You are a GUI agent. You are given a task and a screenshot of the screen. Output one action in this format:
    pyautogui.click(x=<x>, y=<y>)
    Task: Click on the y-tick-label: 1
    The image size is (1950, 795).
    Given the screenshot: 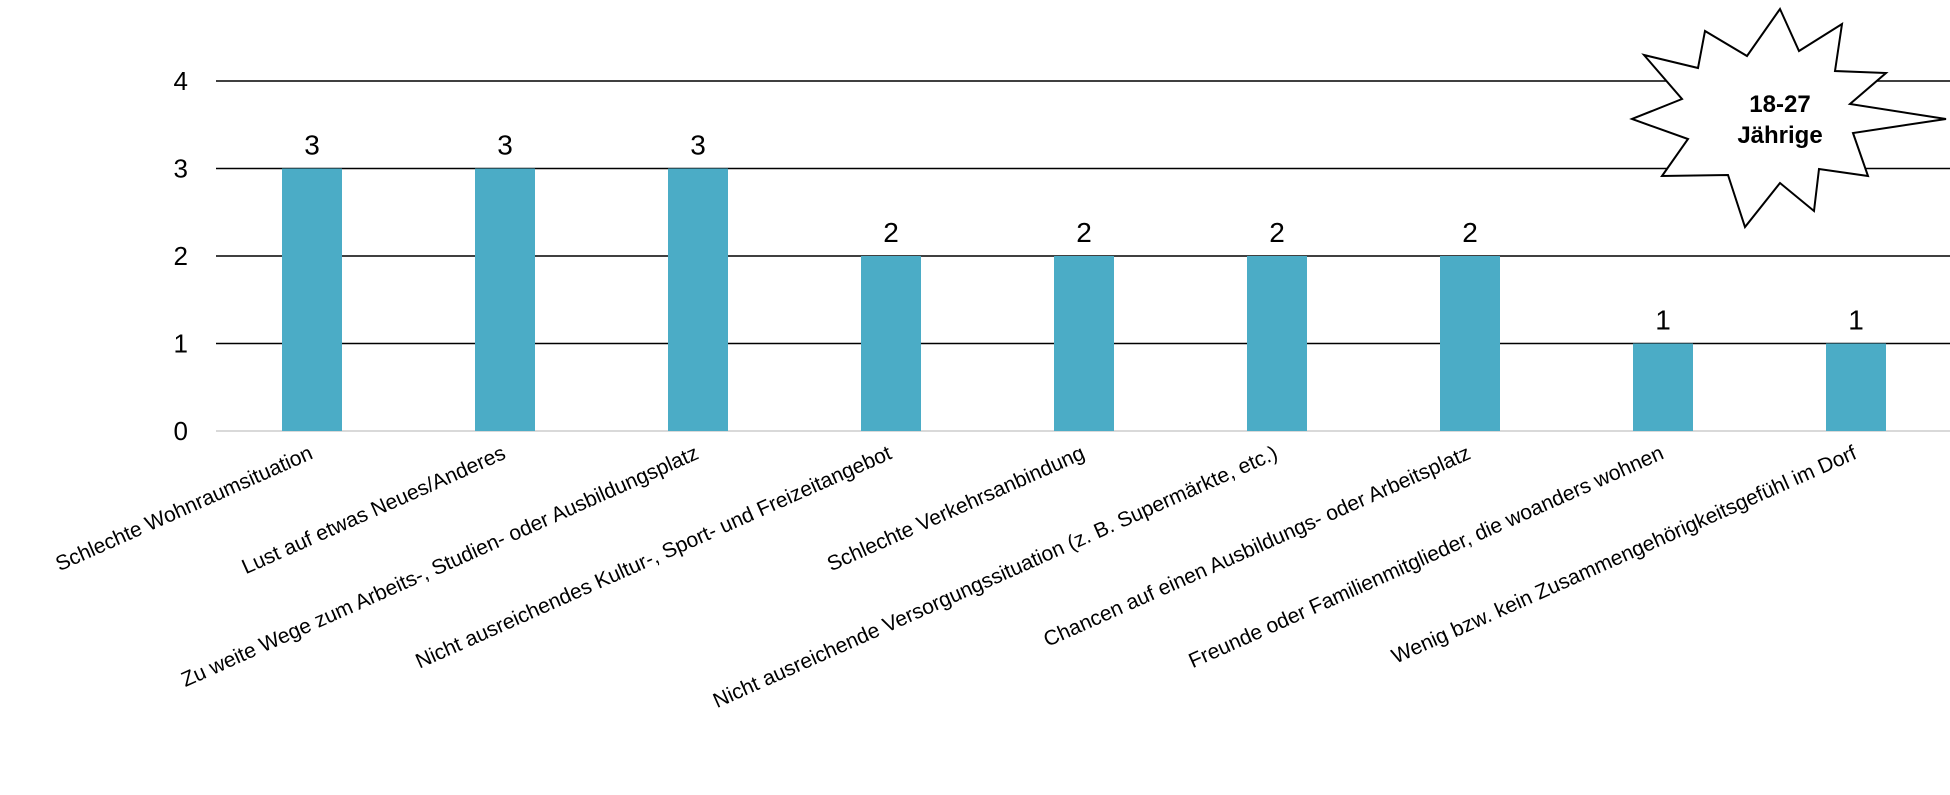 What is the action you would take?
    pyautogui.click(x=181, y=344)
    